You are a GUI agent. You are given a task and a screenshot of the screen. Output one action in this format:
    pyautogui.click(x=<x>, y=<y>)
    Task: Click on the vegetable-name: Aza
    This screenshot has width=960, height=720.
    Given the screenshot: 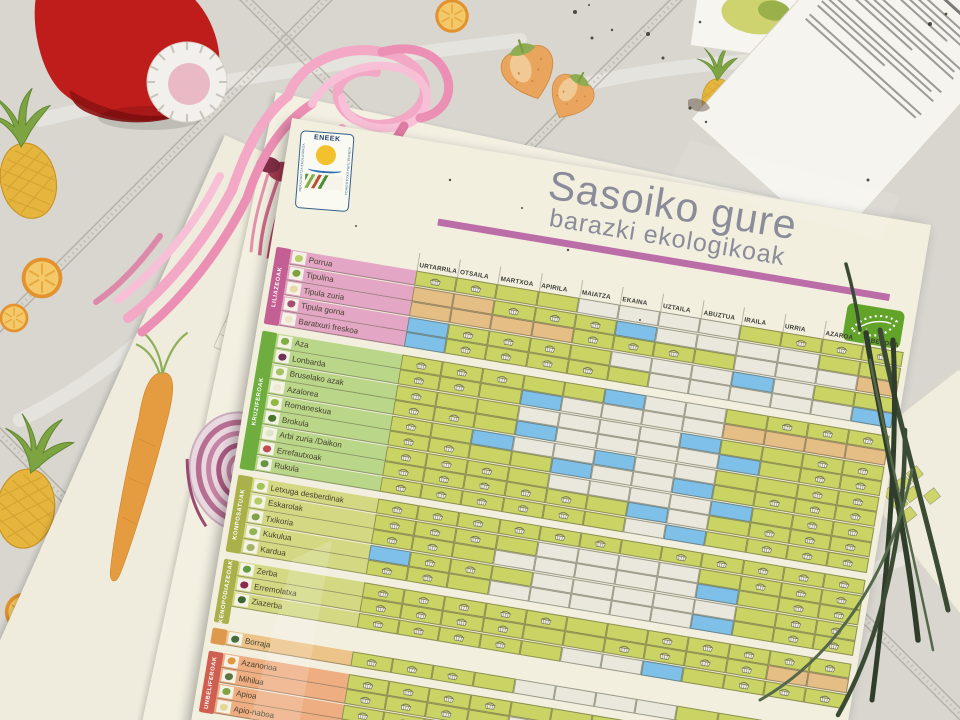 What is the action you would take?
    pyautogui.click(x=302, y=344)
    